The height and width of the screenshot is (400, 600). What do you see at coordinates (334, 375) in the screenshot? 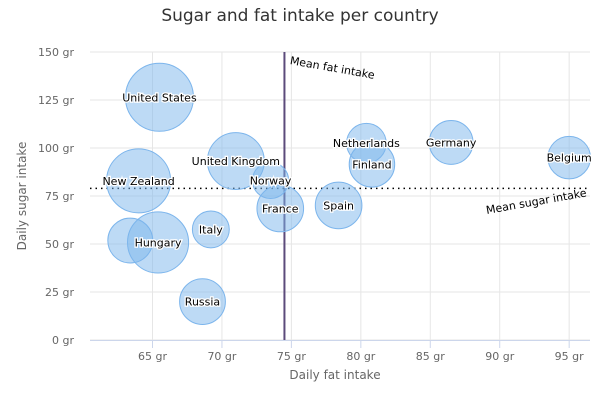
I see `x-axis-title: Daily fat intake` at bounding box center [334, 375].